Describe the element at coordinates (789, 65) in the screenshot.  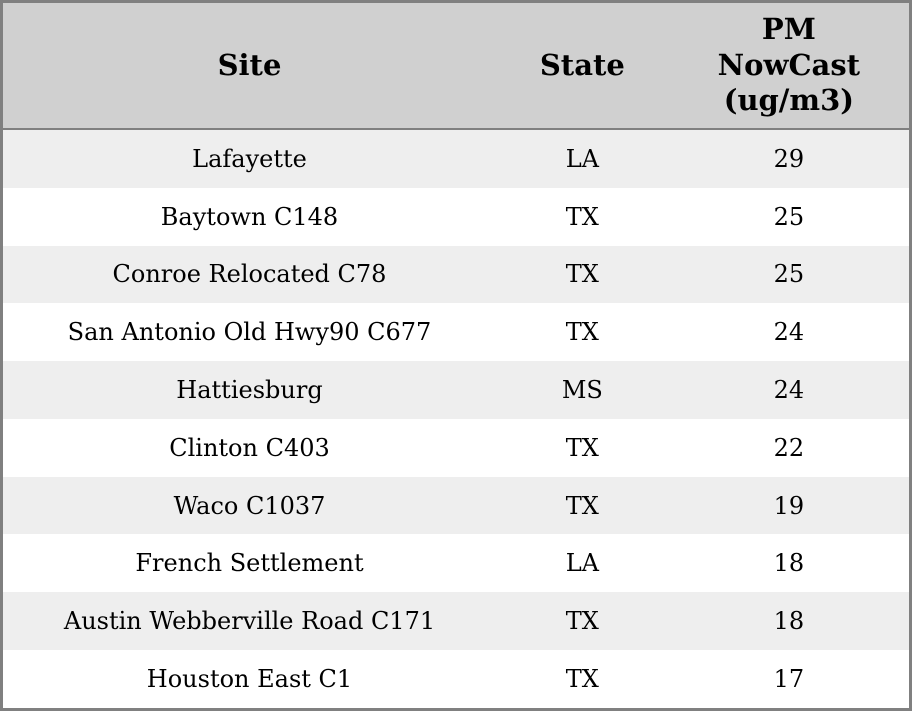
I see `column-header-pm-nowcast: PM NowCast (ug/m3)` at that location.